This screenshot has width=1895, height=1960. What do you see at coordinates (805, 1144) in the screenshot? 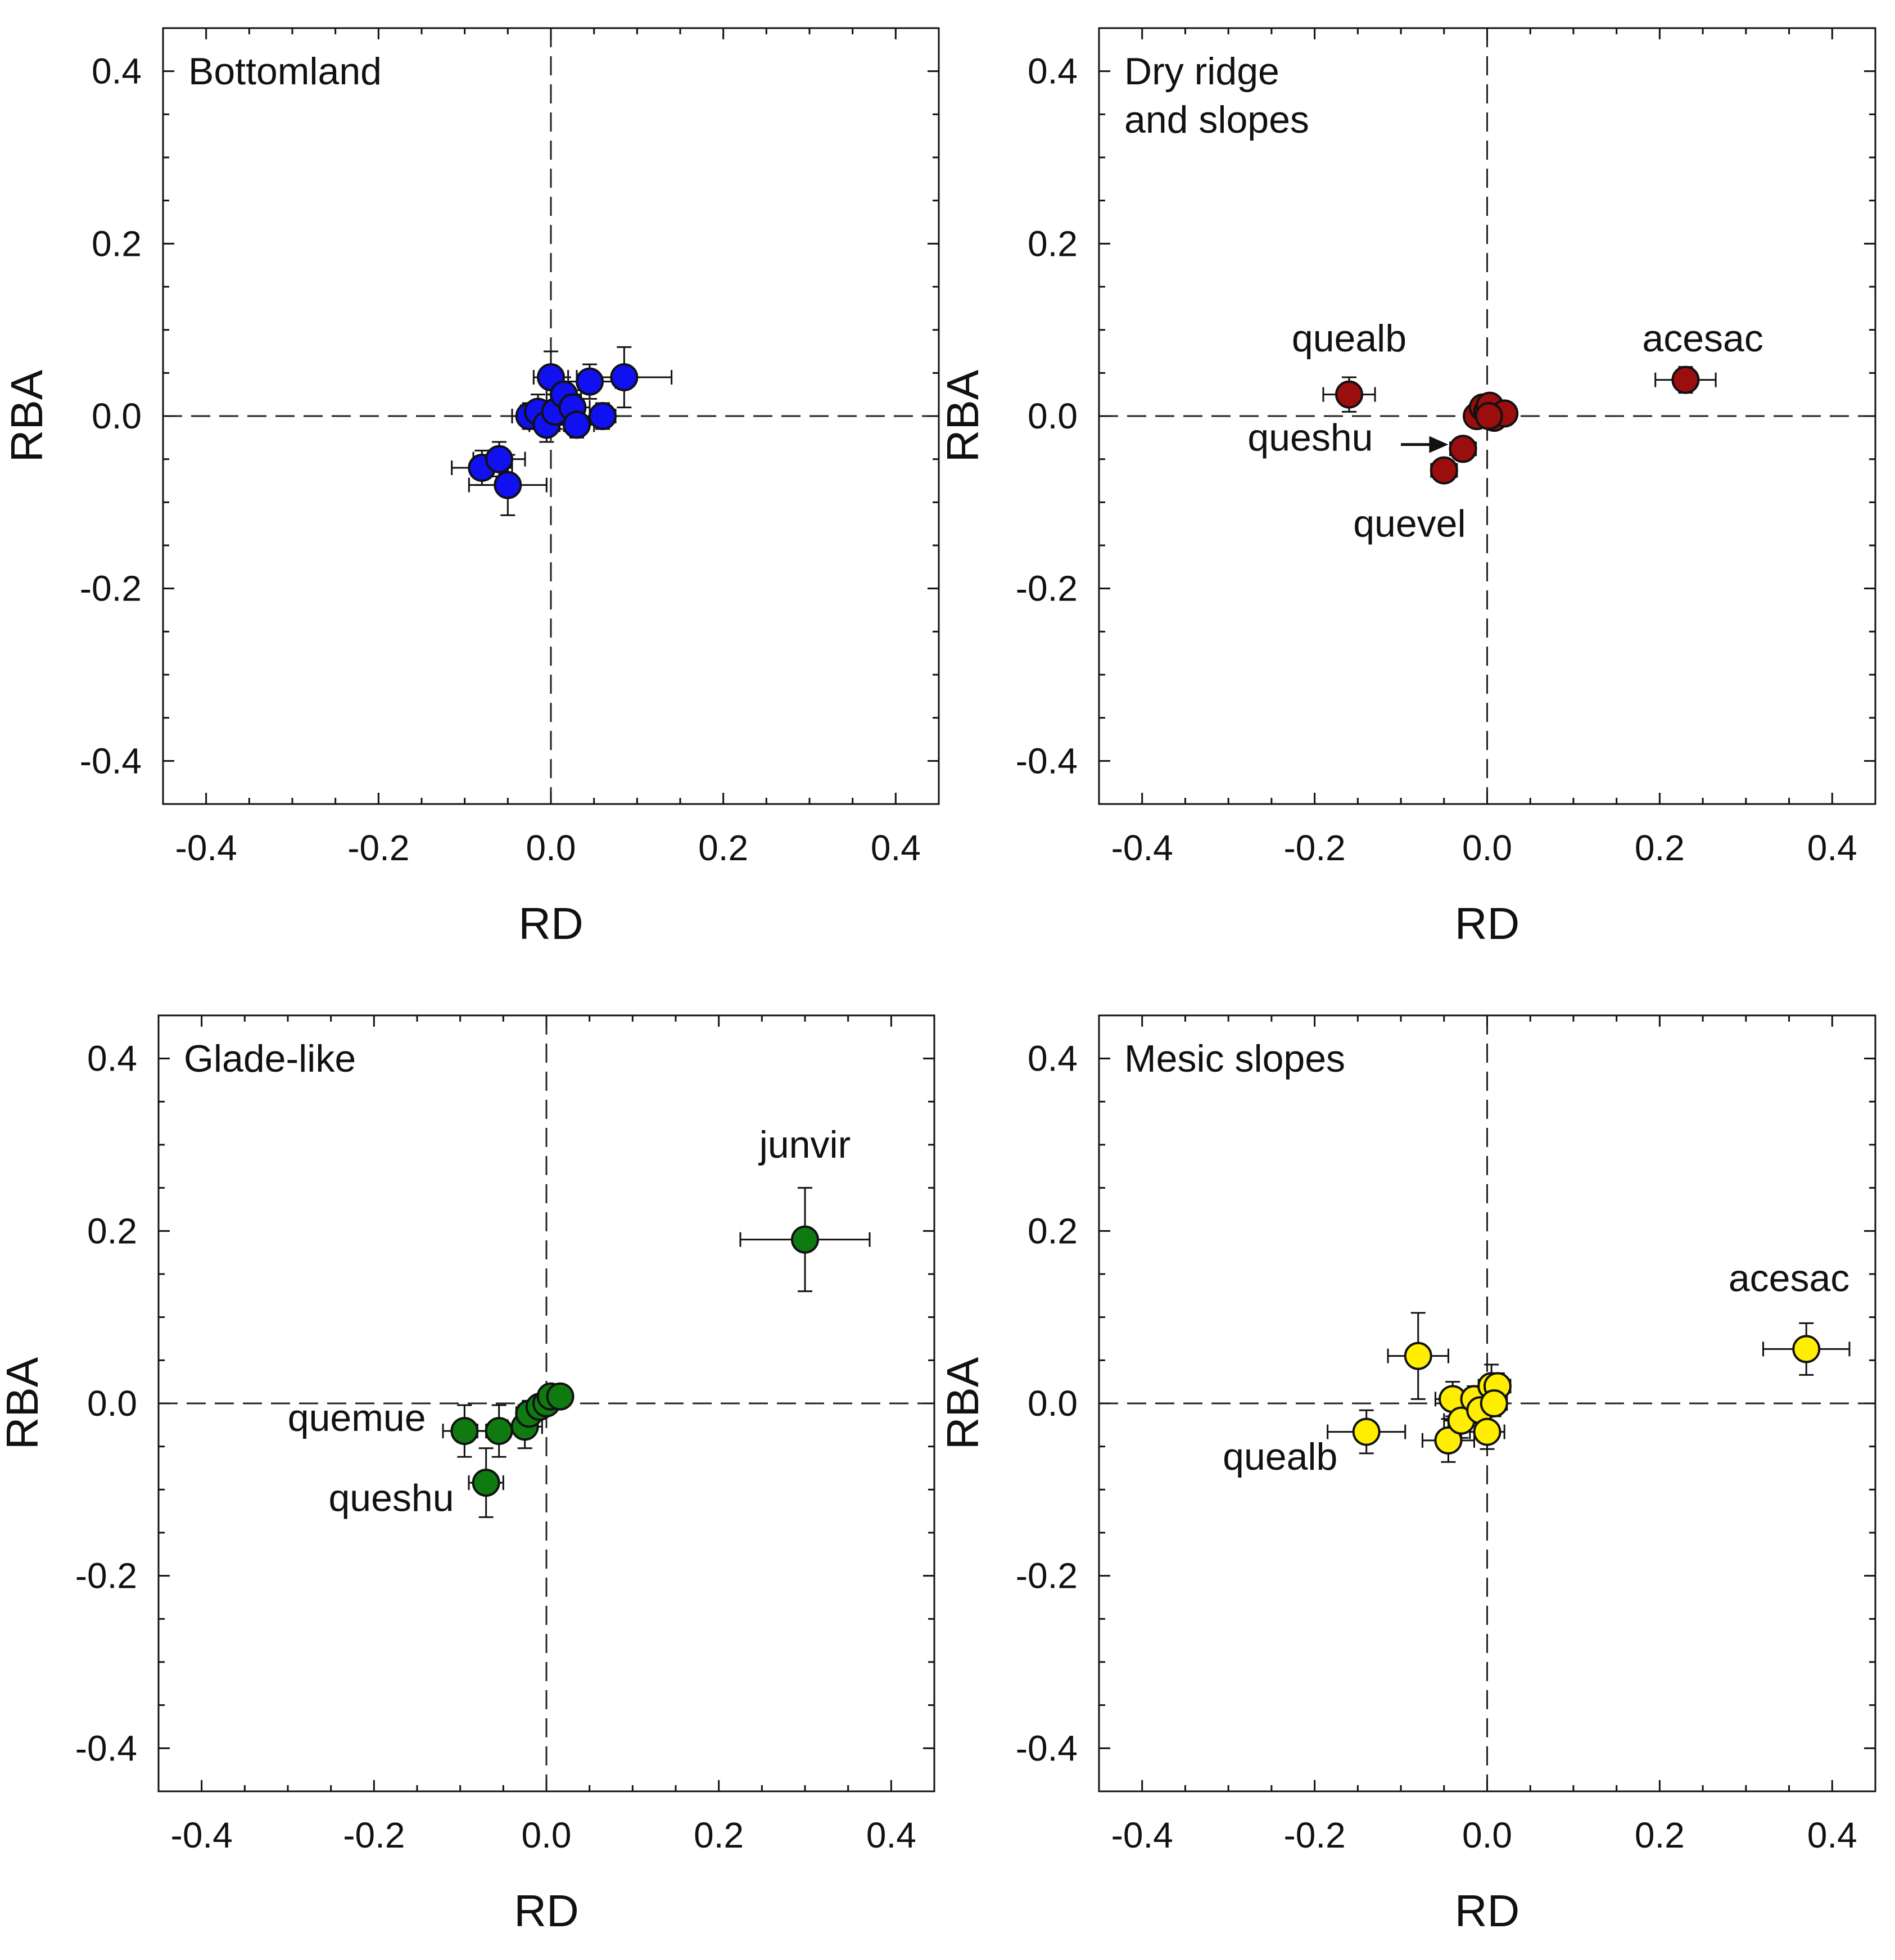
I see `annotation-junvir: junvir` at bounding box center [805, 1144].